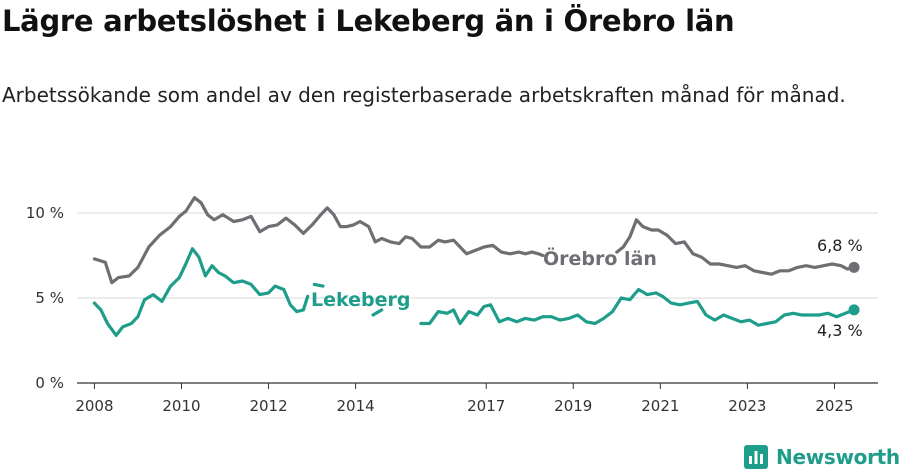 The height and width of the screenshot is (474, 900). I want to click on y-axis: 0 % 5 % 10 %, so click(45, 298).